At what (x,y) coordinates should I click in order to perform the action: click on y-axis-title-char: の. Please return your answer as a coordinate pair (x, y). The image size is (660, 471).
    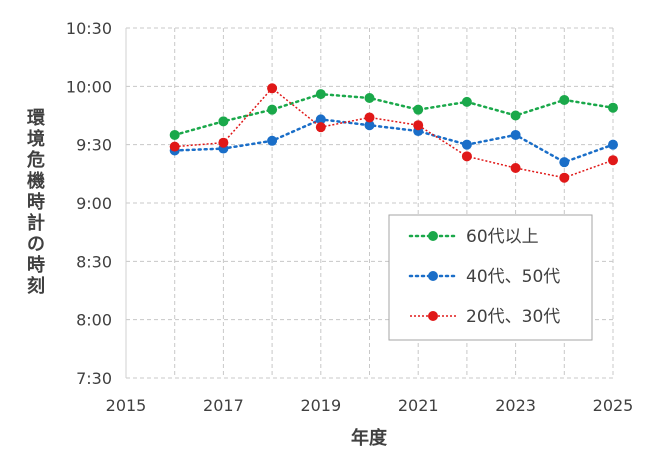
    Looking at the image, I should click on (36, 244).